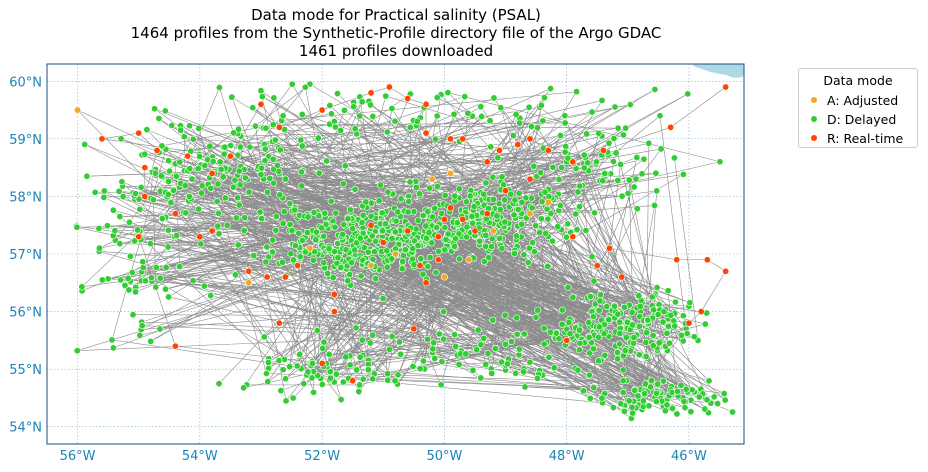 Image resolution: width=928 pixels, height=472 pixels. What do you see at coordinates (444, 277) in the screenshot?
I see `point-adjusted` at bounding box center [444, 277].